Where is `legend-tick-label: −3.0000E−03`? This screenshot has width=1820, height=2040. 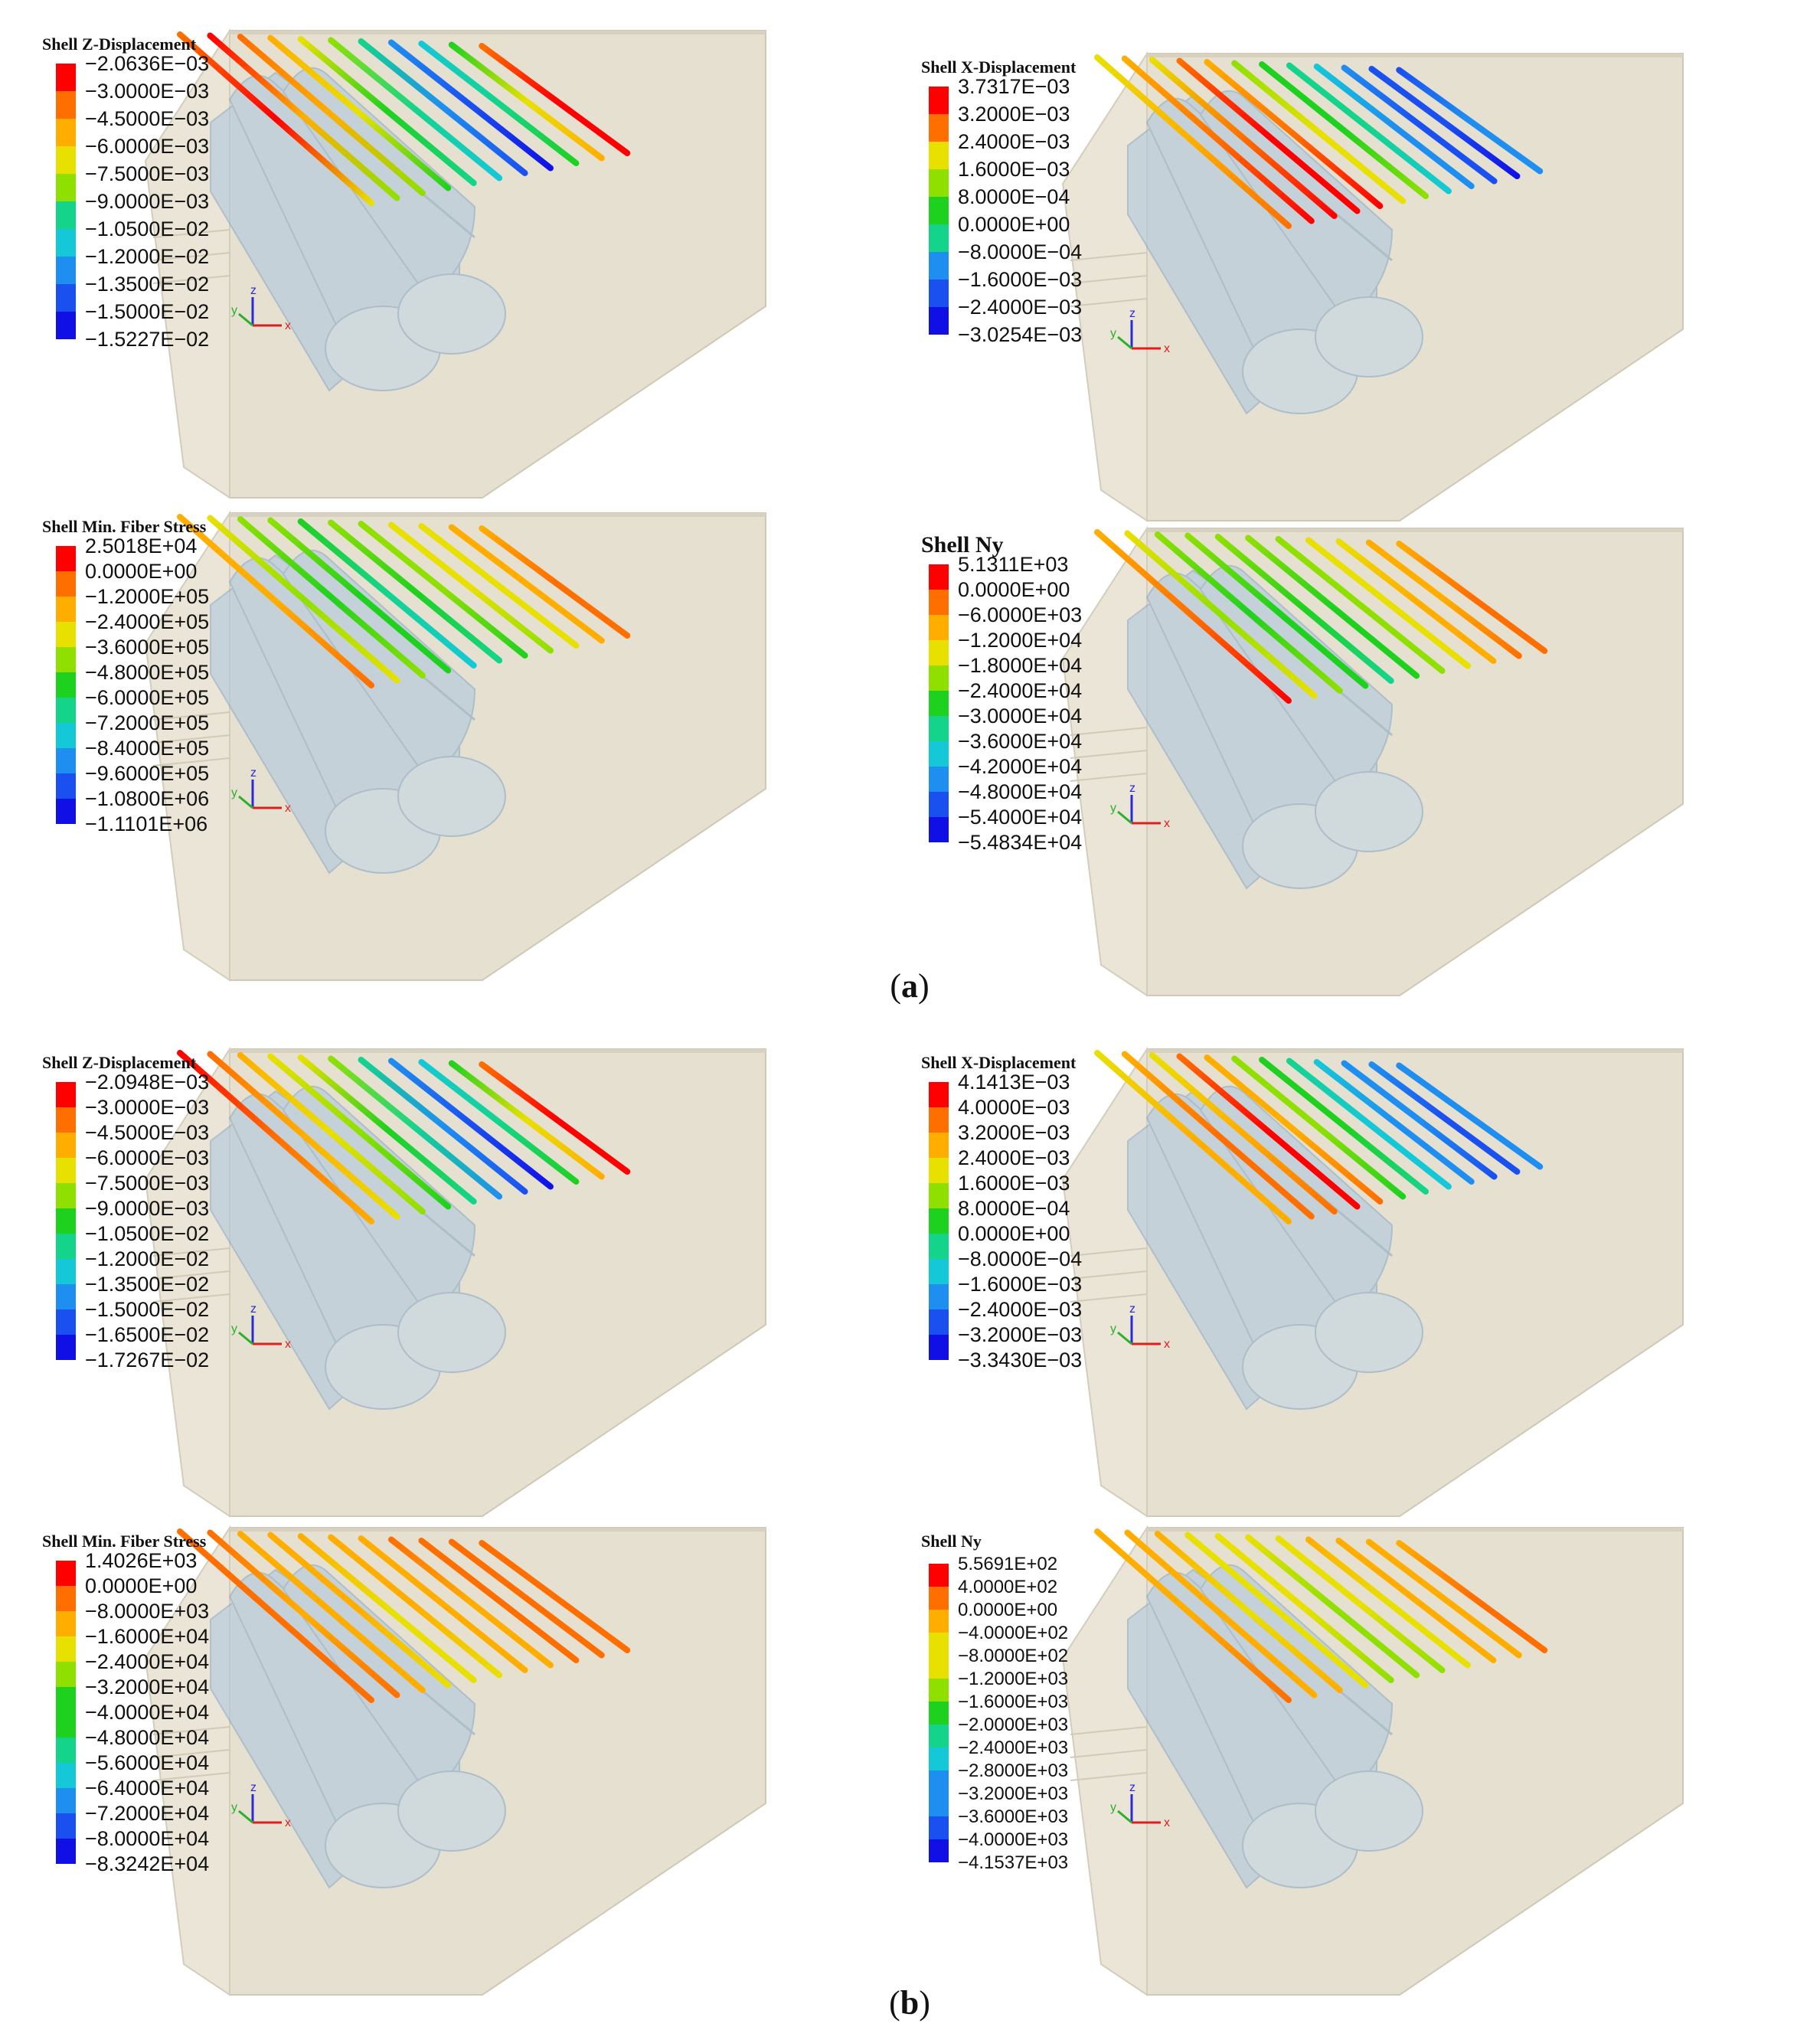 legend-tick-label: −3.0000E−03 is located at coordinates (147, 1108).